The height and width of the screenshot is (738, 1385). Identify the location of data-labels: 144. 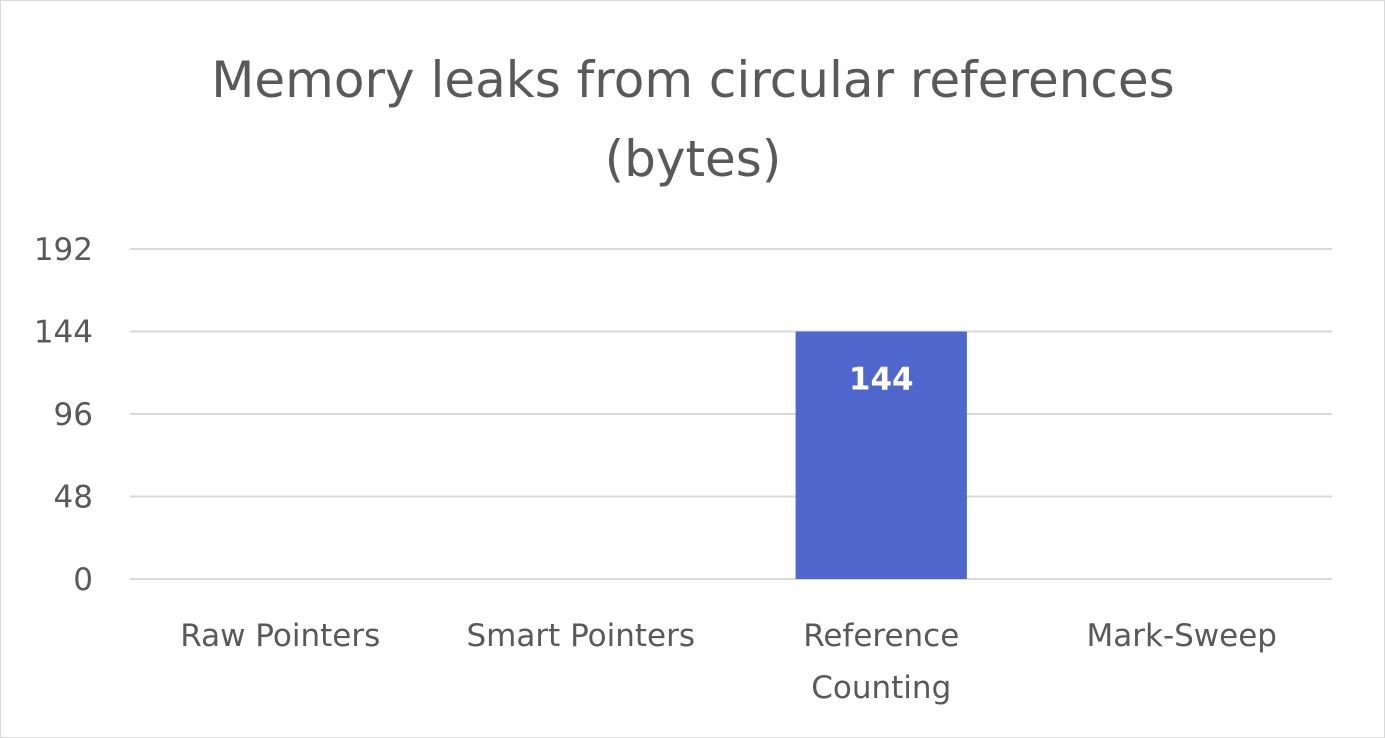
(881, 380).